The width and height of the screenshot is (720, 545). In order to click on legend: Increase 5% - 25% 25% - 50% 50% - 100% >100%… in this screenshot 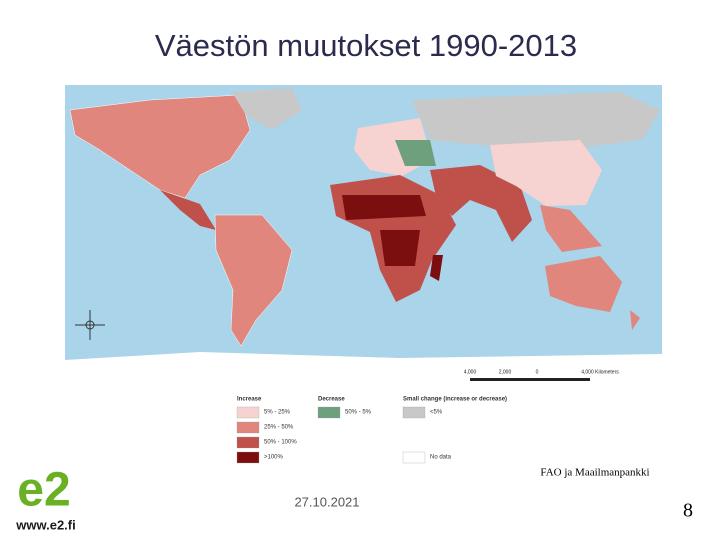, I will do `click(371, 430)`.